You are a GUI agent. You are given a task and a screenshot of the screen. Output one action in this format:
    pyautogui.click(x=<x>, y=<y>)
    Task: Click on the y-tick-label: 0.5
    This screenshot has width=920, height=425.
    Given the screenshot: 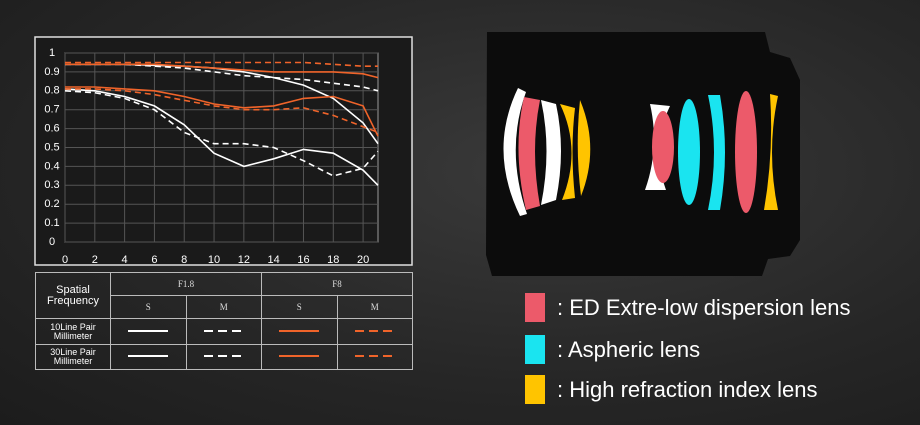 What is the action you would take?
    pyautogui.click(x=51, y=147)
    